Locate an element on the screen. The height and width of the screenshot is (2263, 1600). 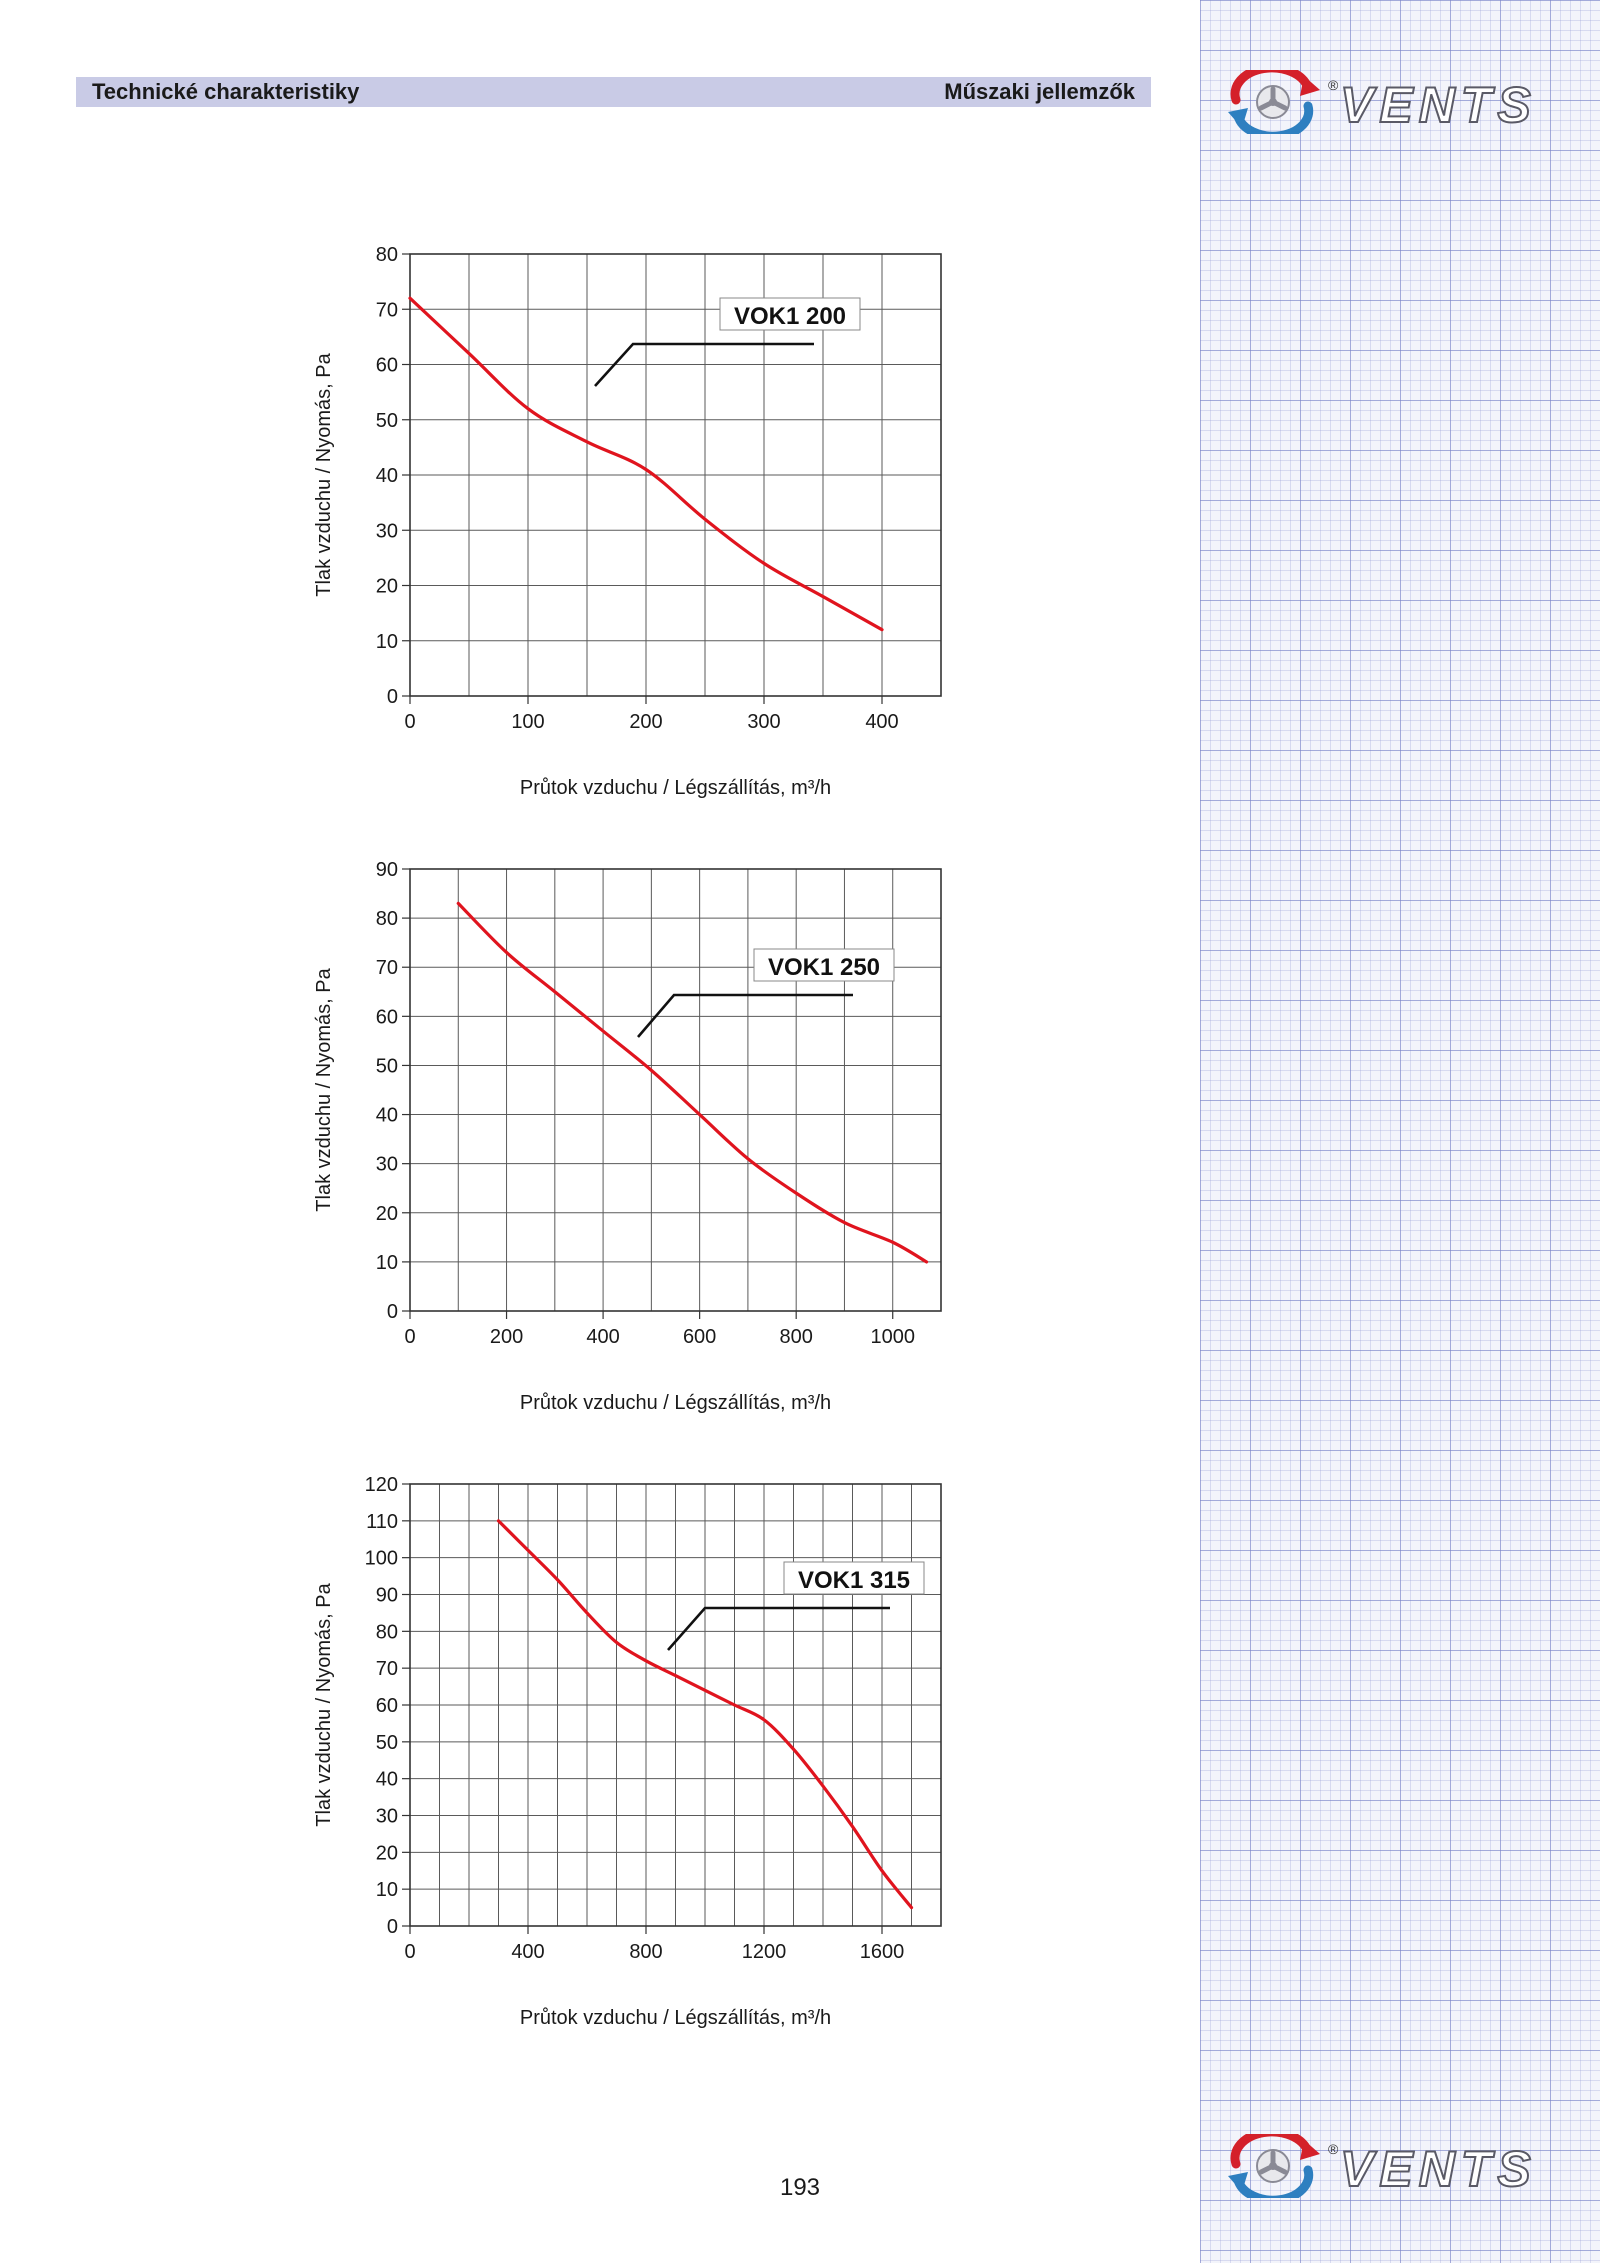
plot-frame is located at coordinates (675, 1090).